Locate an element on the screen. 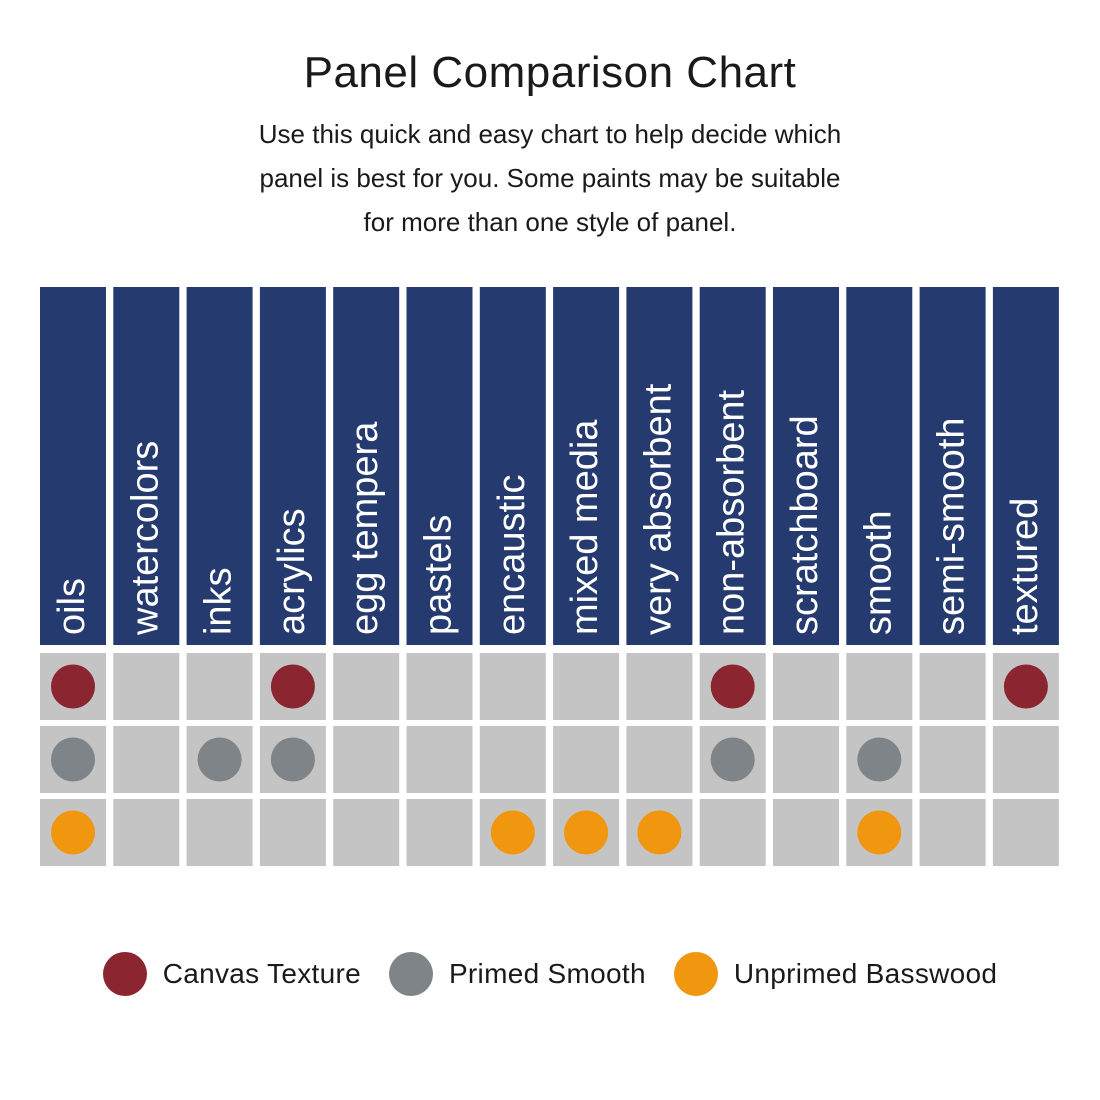 The image size is (1100, 1100). subtitle-line-3: for more than one style of panel. is located at coordinates (550, 222).